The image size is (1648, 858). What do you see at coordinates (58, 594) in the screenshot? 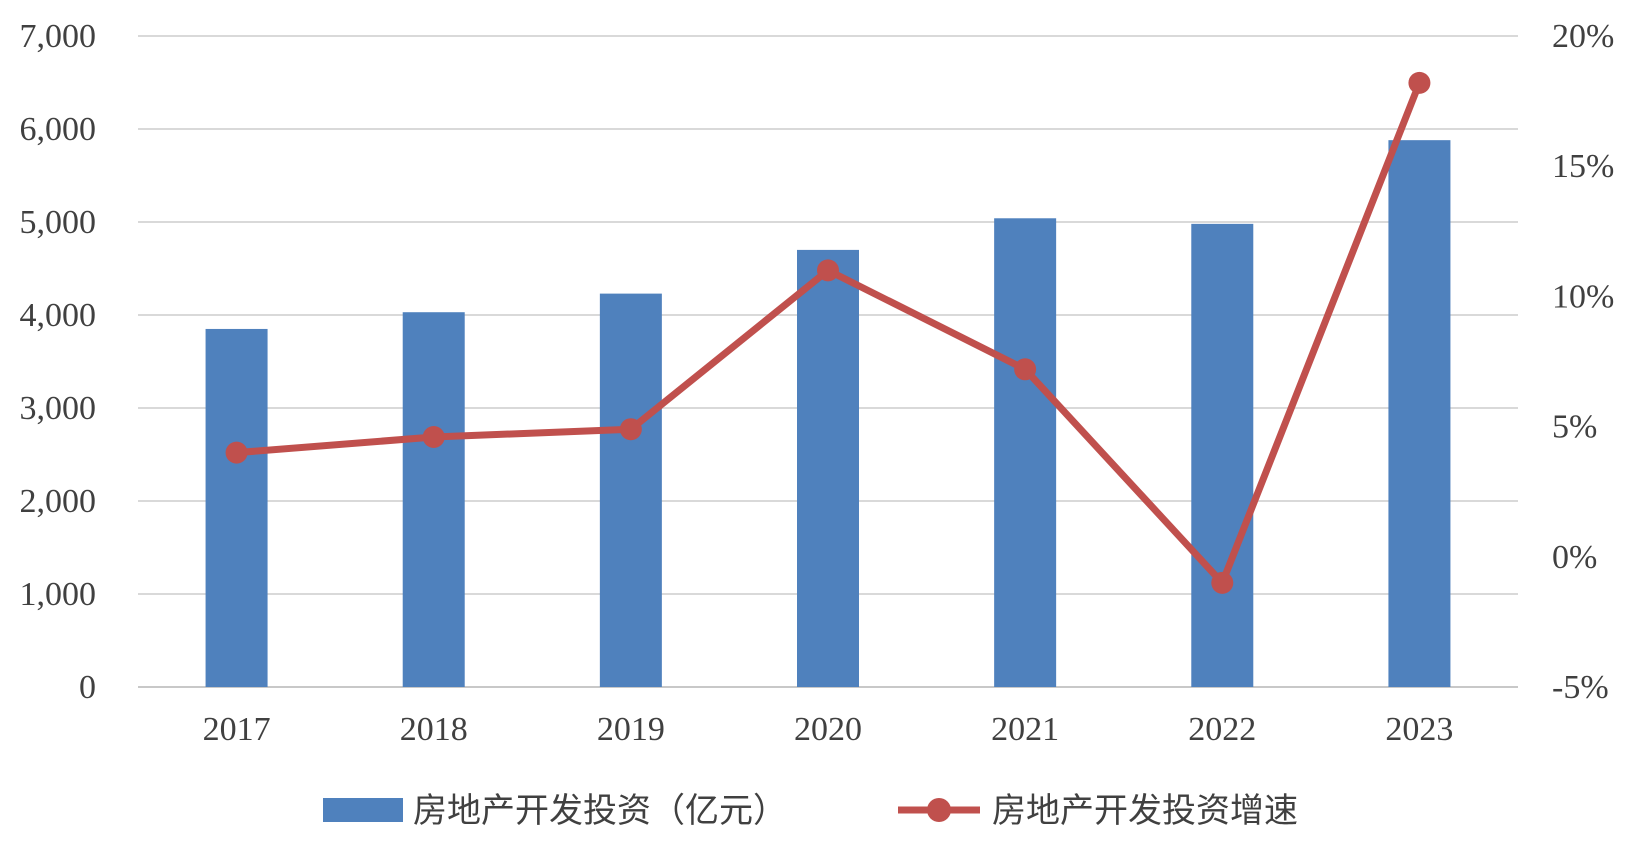
I see `left-axis-tick-label: 1,000` at bounding box center [58, 594].